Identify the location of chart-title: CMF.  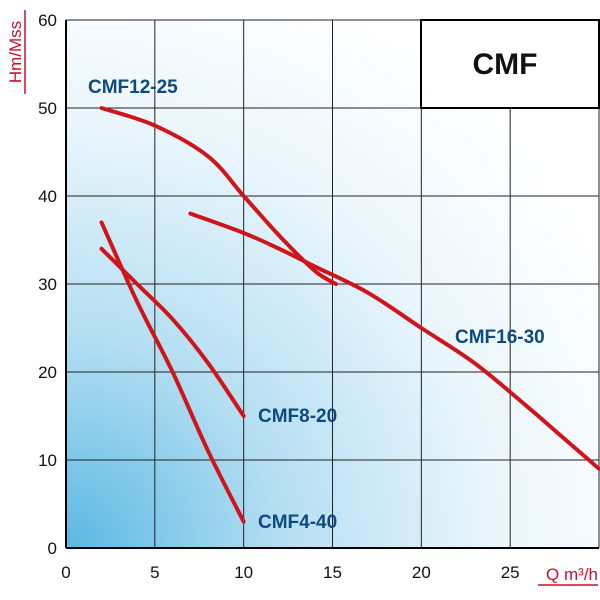
(505, 64).